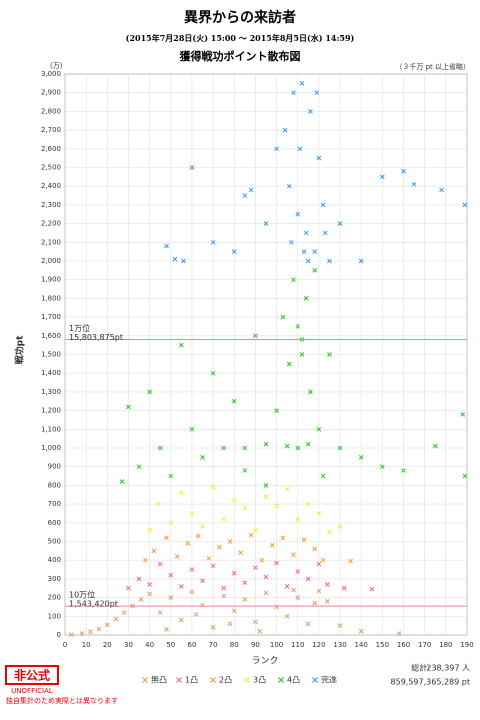  I want to click on y-tick-label: 2,100, so click(51, 242).